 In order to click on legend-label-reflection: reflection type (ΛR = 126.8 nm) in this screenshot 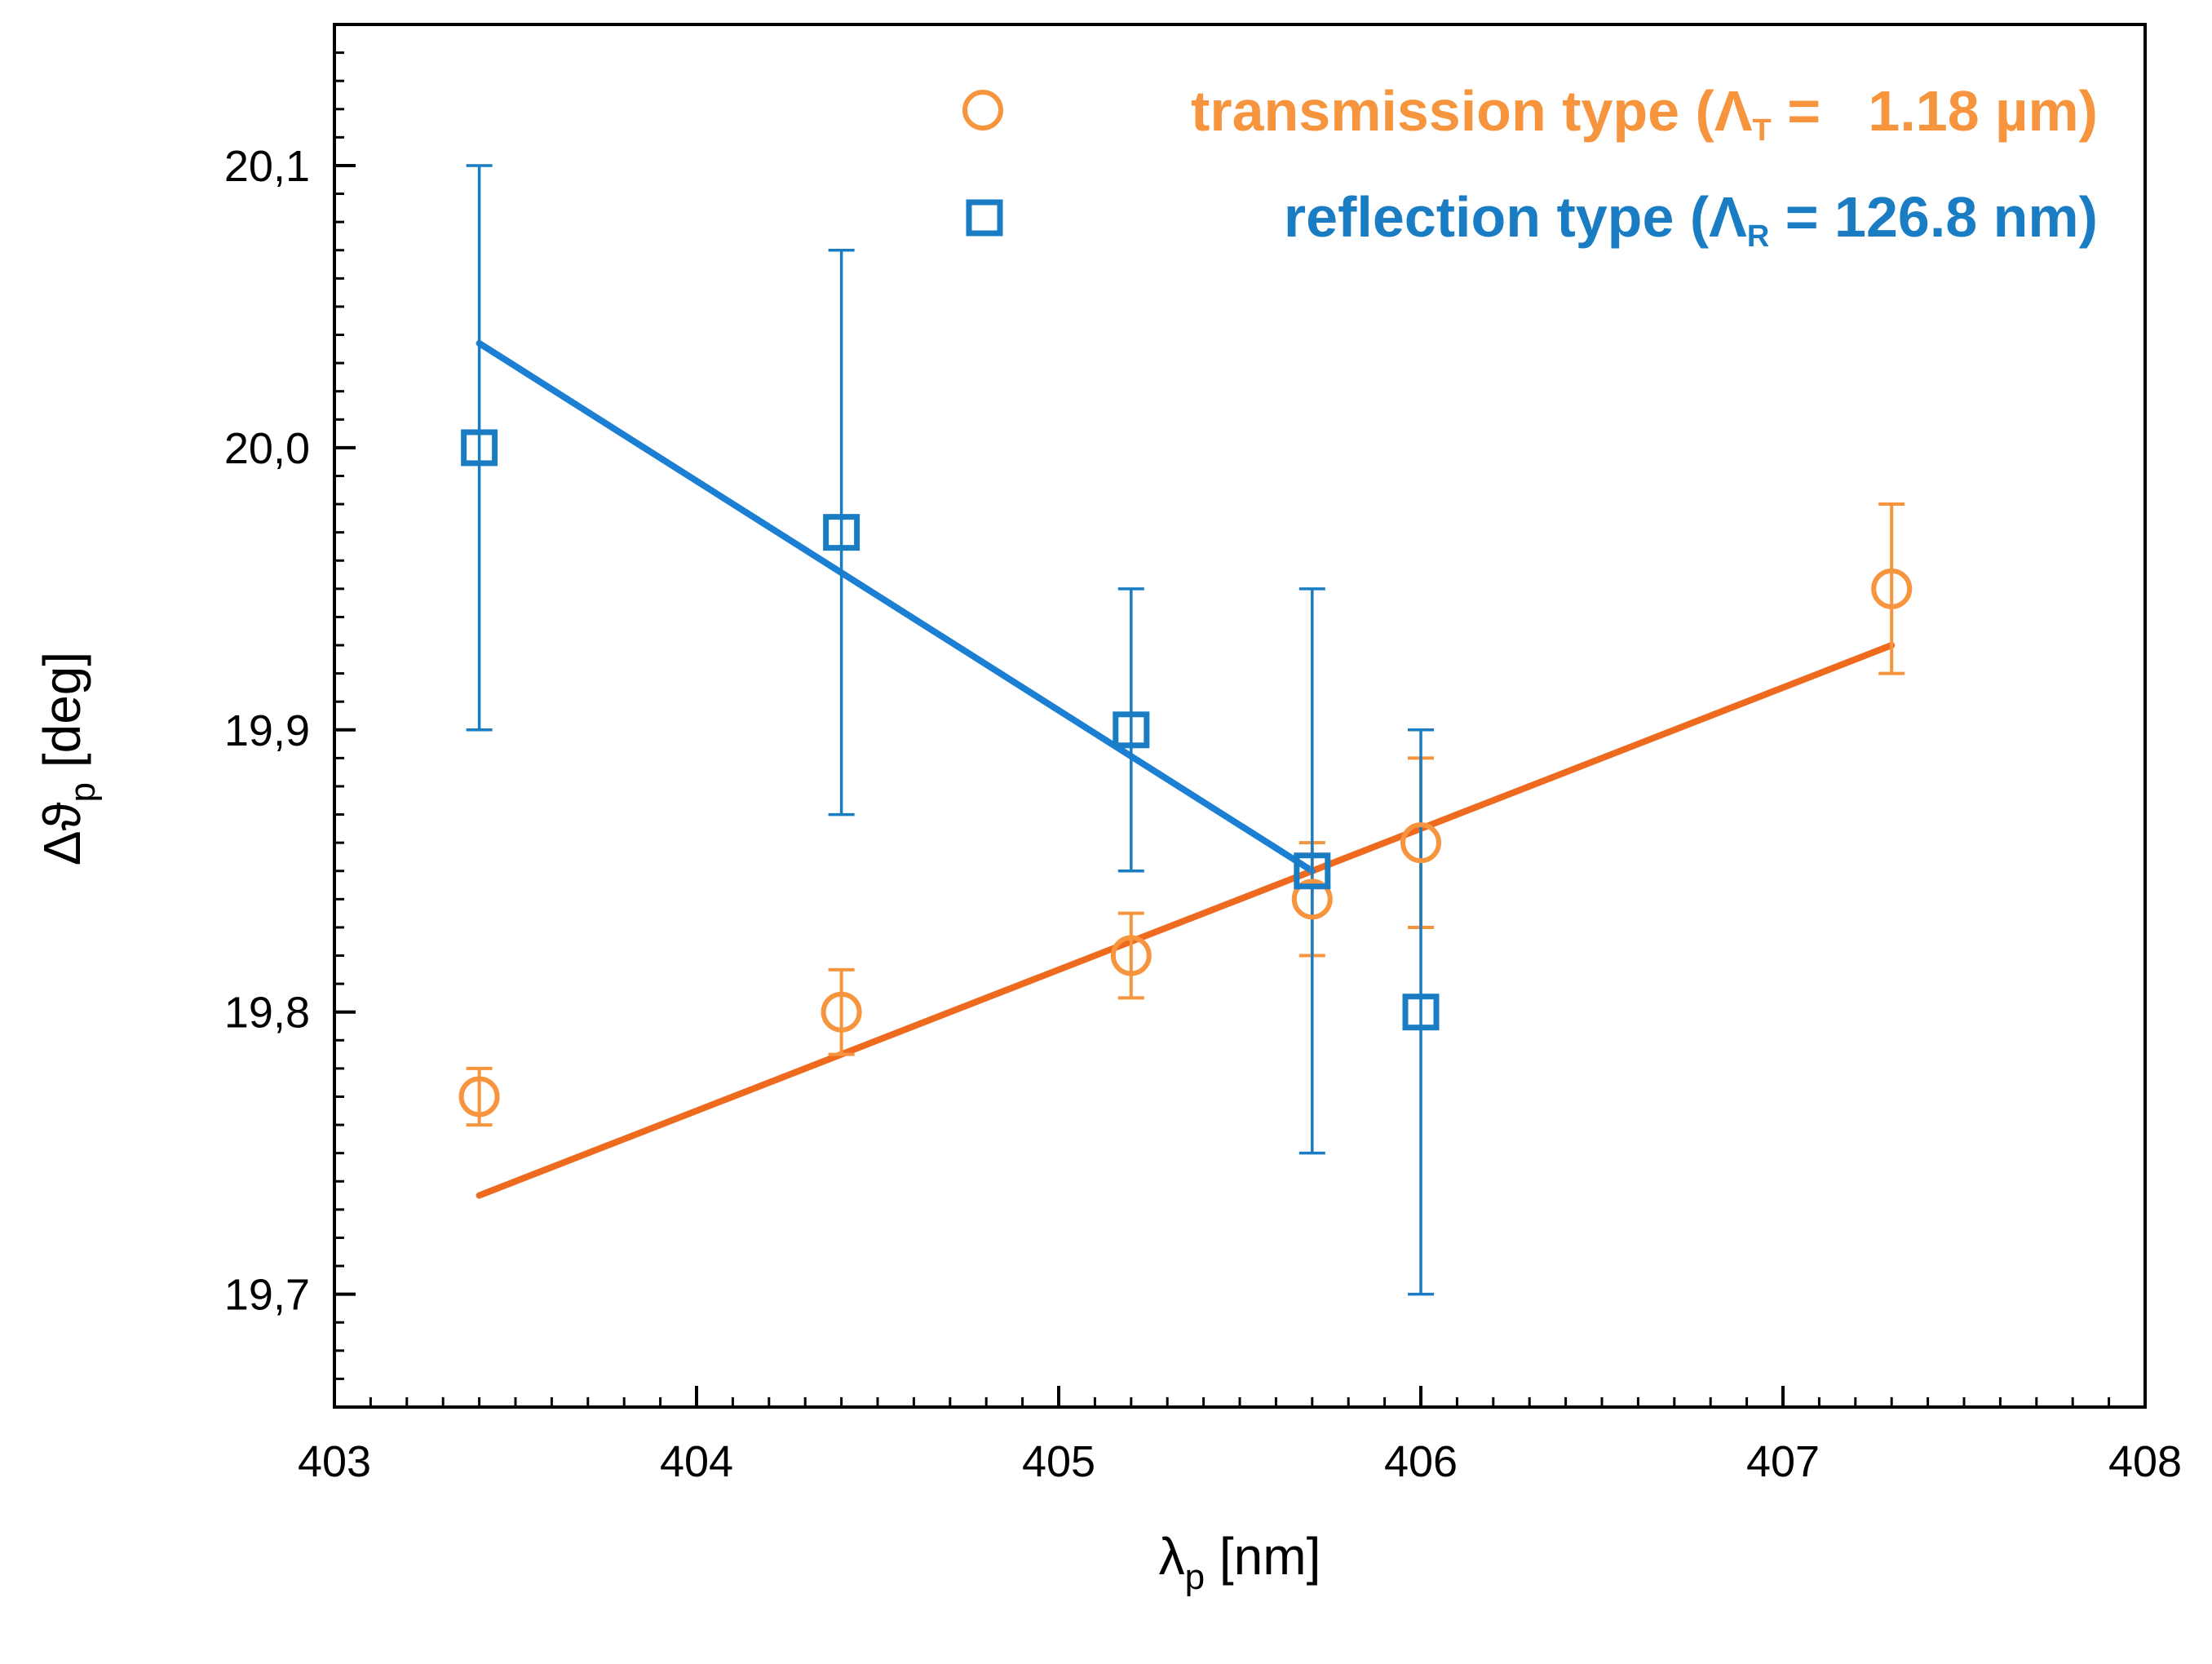, I will do `click(1691, 220)`.